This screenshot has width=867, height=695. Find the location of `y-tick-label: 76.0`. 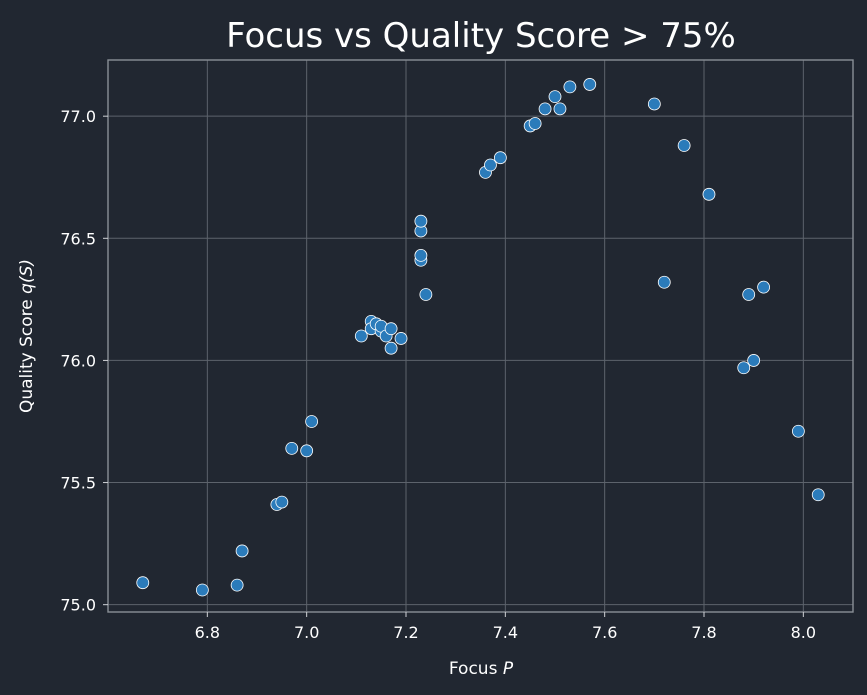

y-tick-label: 76.0 is located at coordinates (78, 360).